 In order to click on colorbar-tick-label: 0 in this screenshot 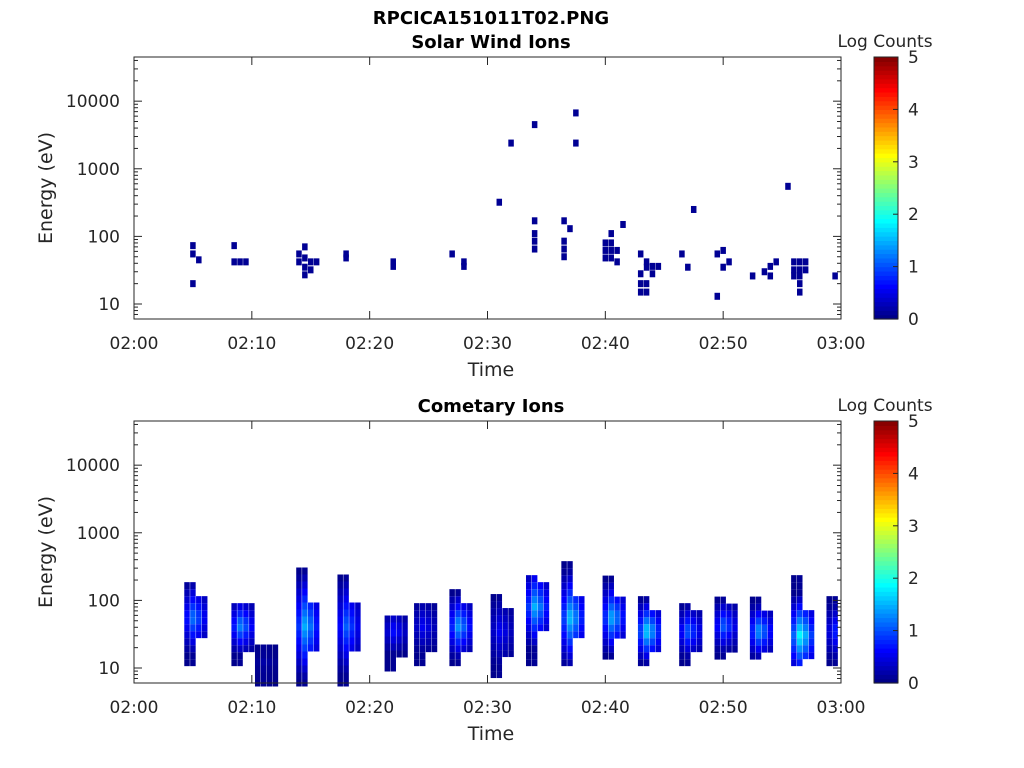, I will do `click(913, 320)`.